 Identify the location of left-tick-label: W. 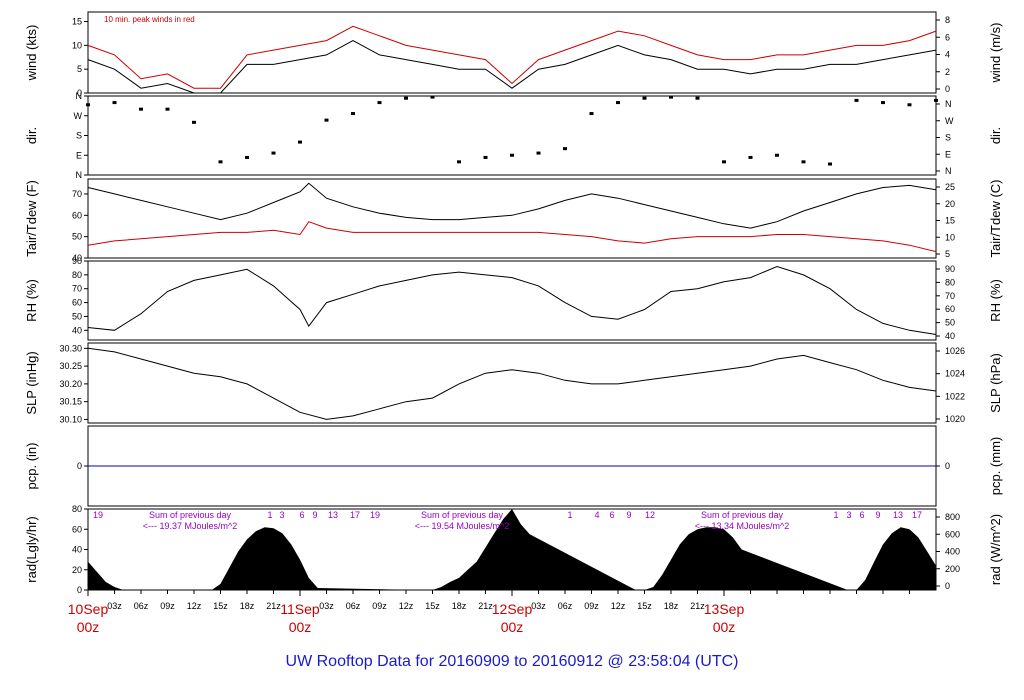
(78, 116).